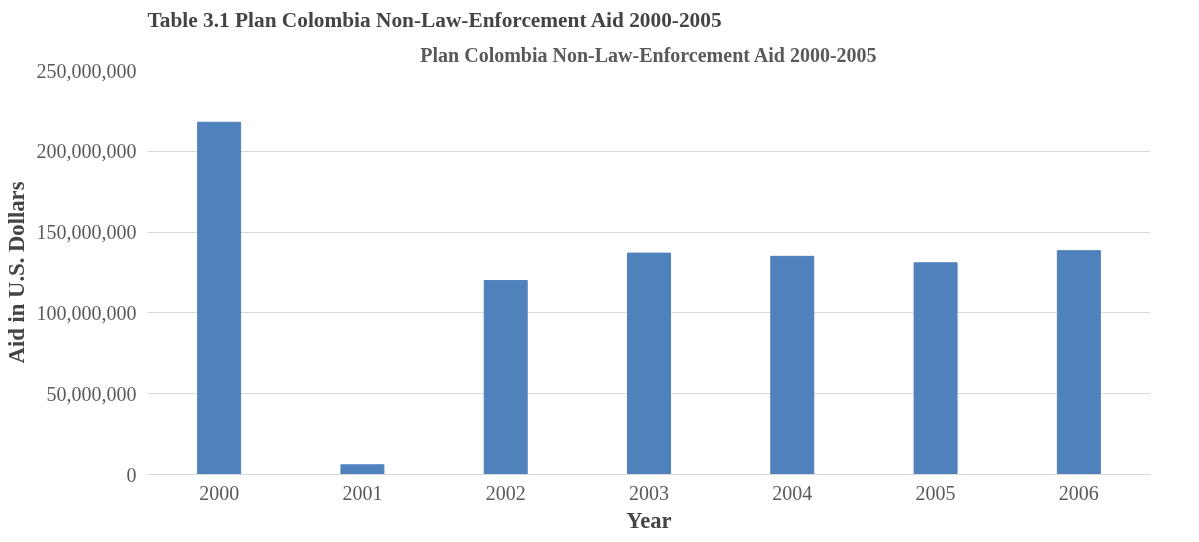  What do you see at coordinates (648, 54) in the screenshot?
I see `chart-title: Plan Colombia Non-Law-Enforcement Aid 2000-2005` at bounding box center [648, 54].